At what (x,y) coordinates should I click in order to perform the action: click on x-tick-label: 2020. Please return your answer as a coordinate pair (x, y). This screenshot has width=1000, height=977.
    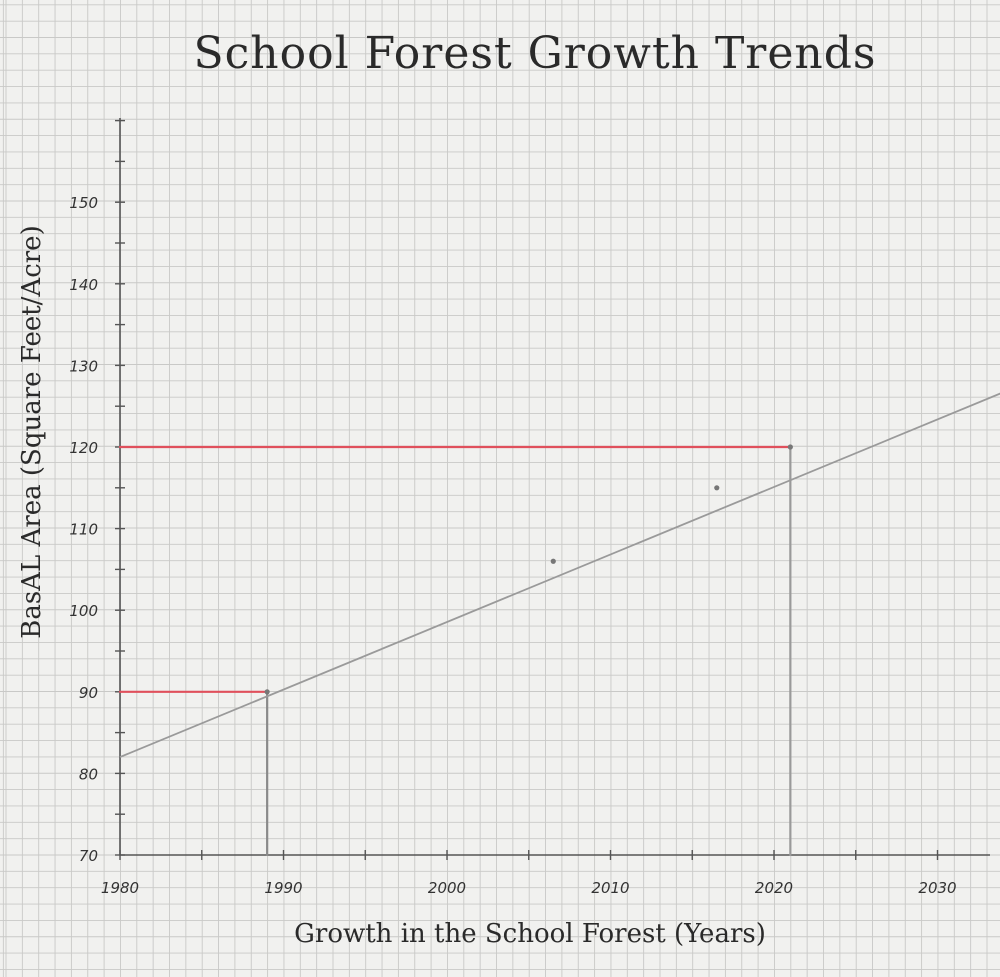
    Looking at the image, I should click on (774, 888).